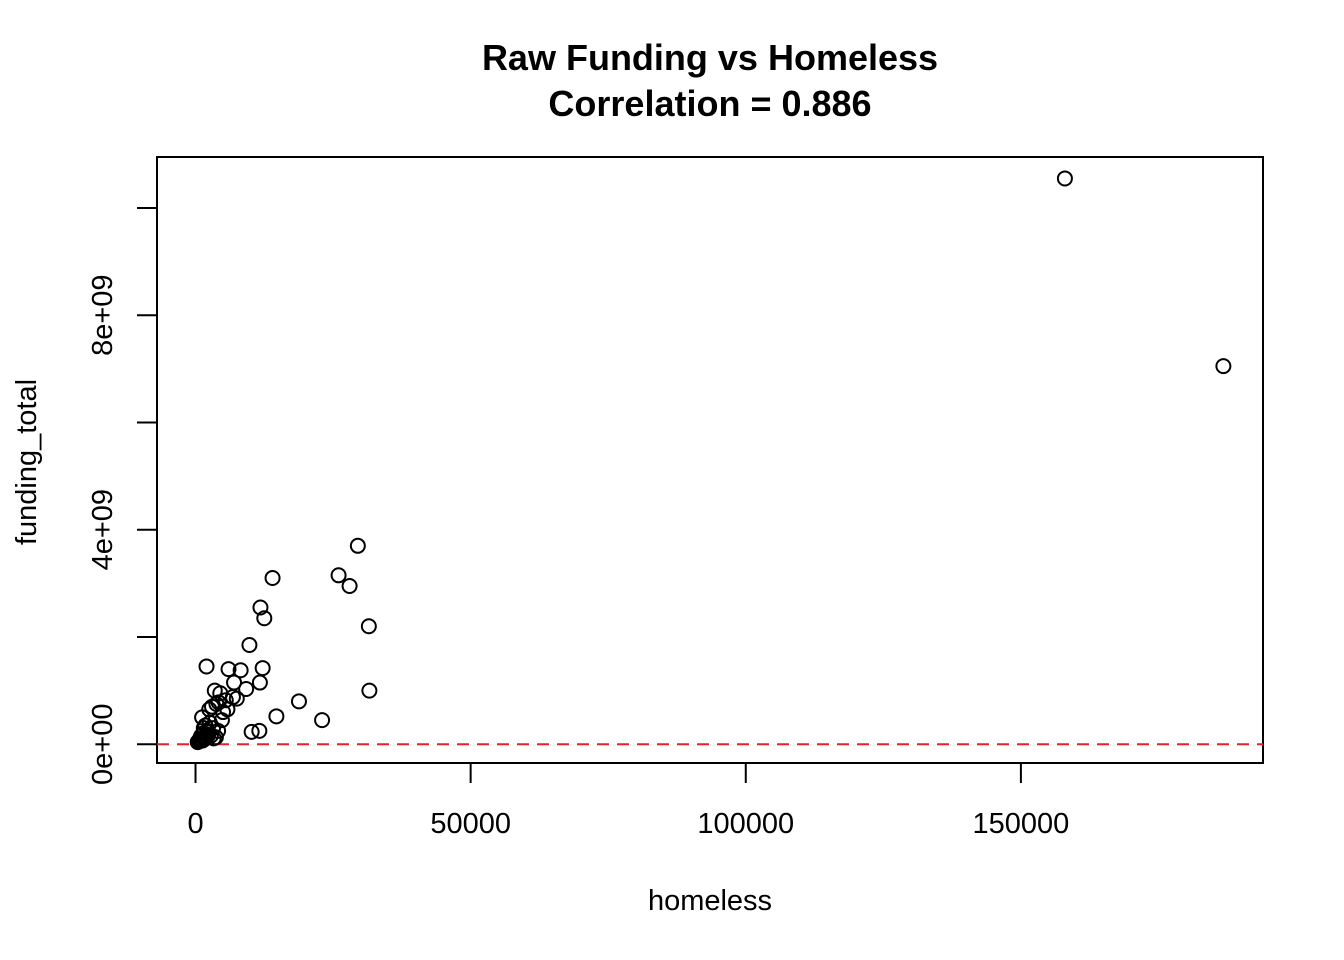 This screenshot has width=1344, height=960. What do you see at coordinates (628, 801) in the screenshot?
I see `x-axis: 0 50000 100000 150000` at bounding box center [628, 801].